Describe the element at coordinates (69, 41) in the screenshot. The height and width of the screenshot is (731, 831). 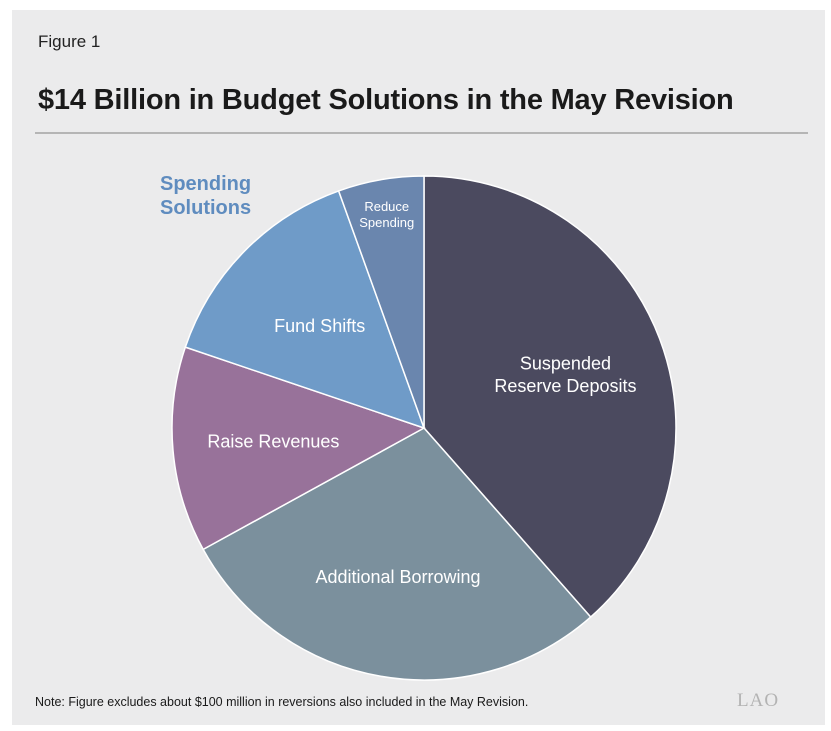
I see `figure-label: Figure 1` at that location.